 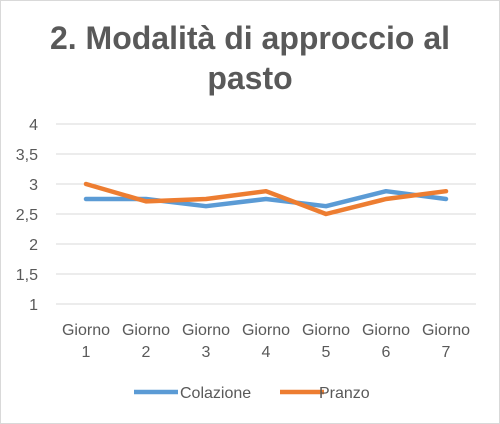 I want to click on y-tick-label: 3, so click(x=33, y=185).